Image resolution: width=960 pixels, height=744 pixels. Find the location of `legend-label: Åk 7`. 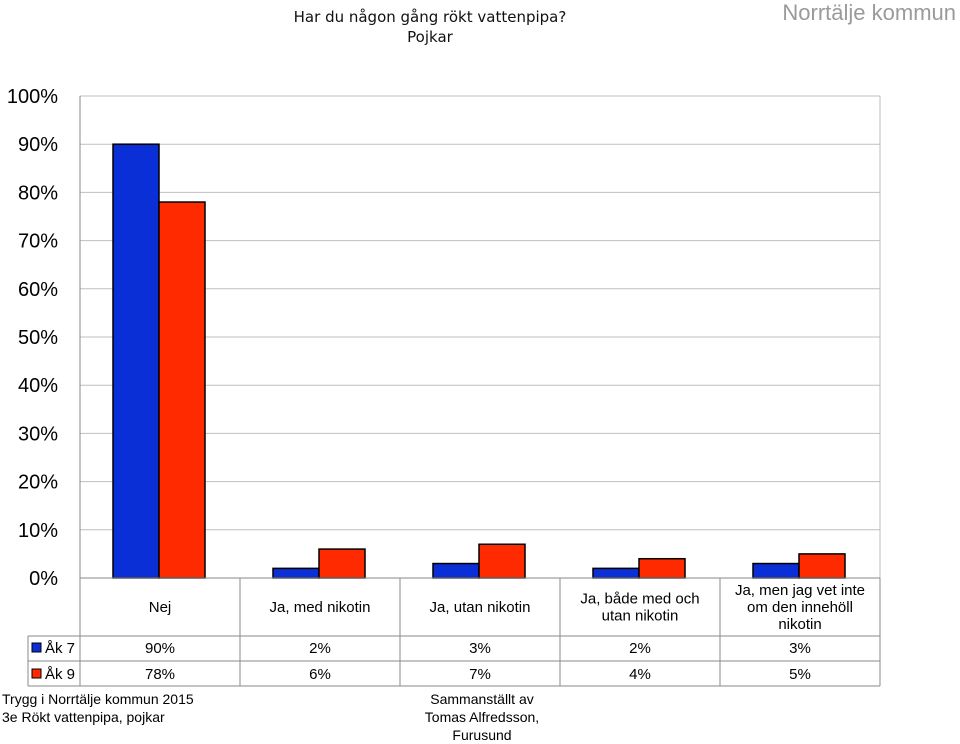

legend-label: Åk 7 is located at coordinates (60, 648).